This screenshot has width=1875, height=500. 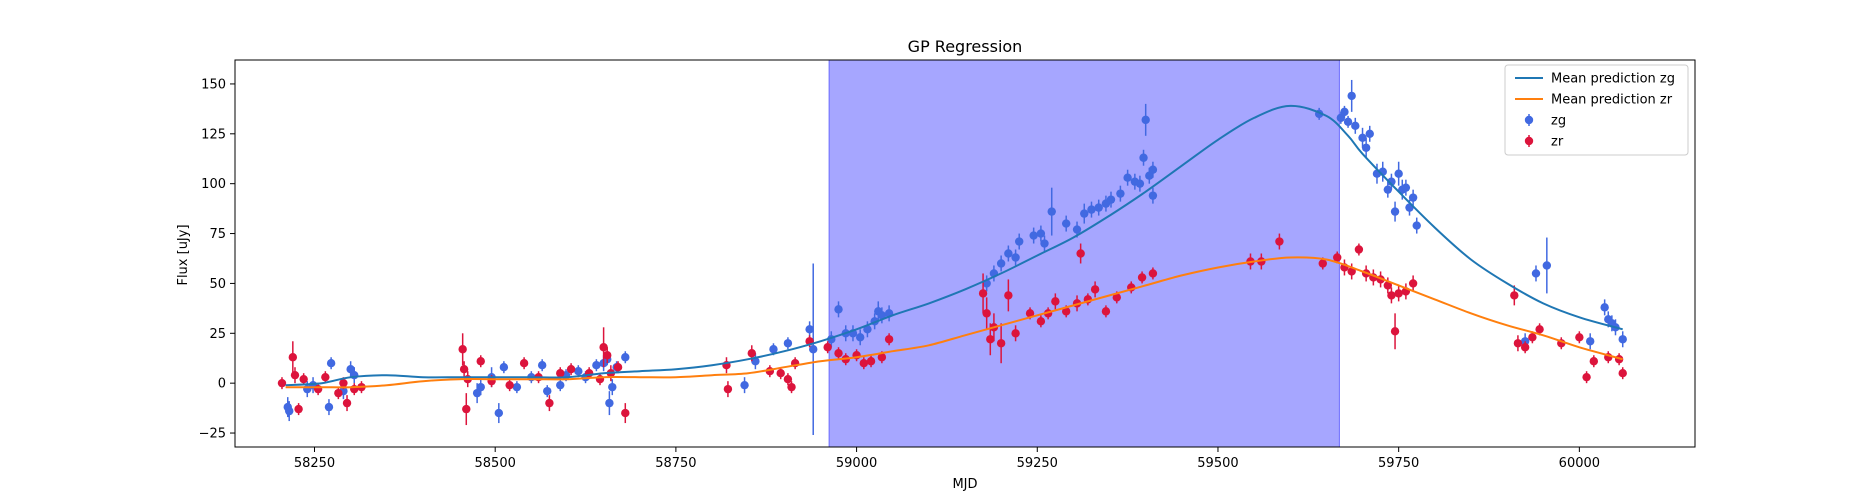 What do you see at coordinates (1558, 121) in the screenshot?
I see `legend-label: zg` at bounding box center [1558, 121].